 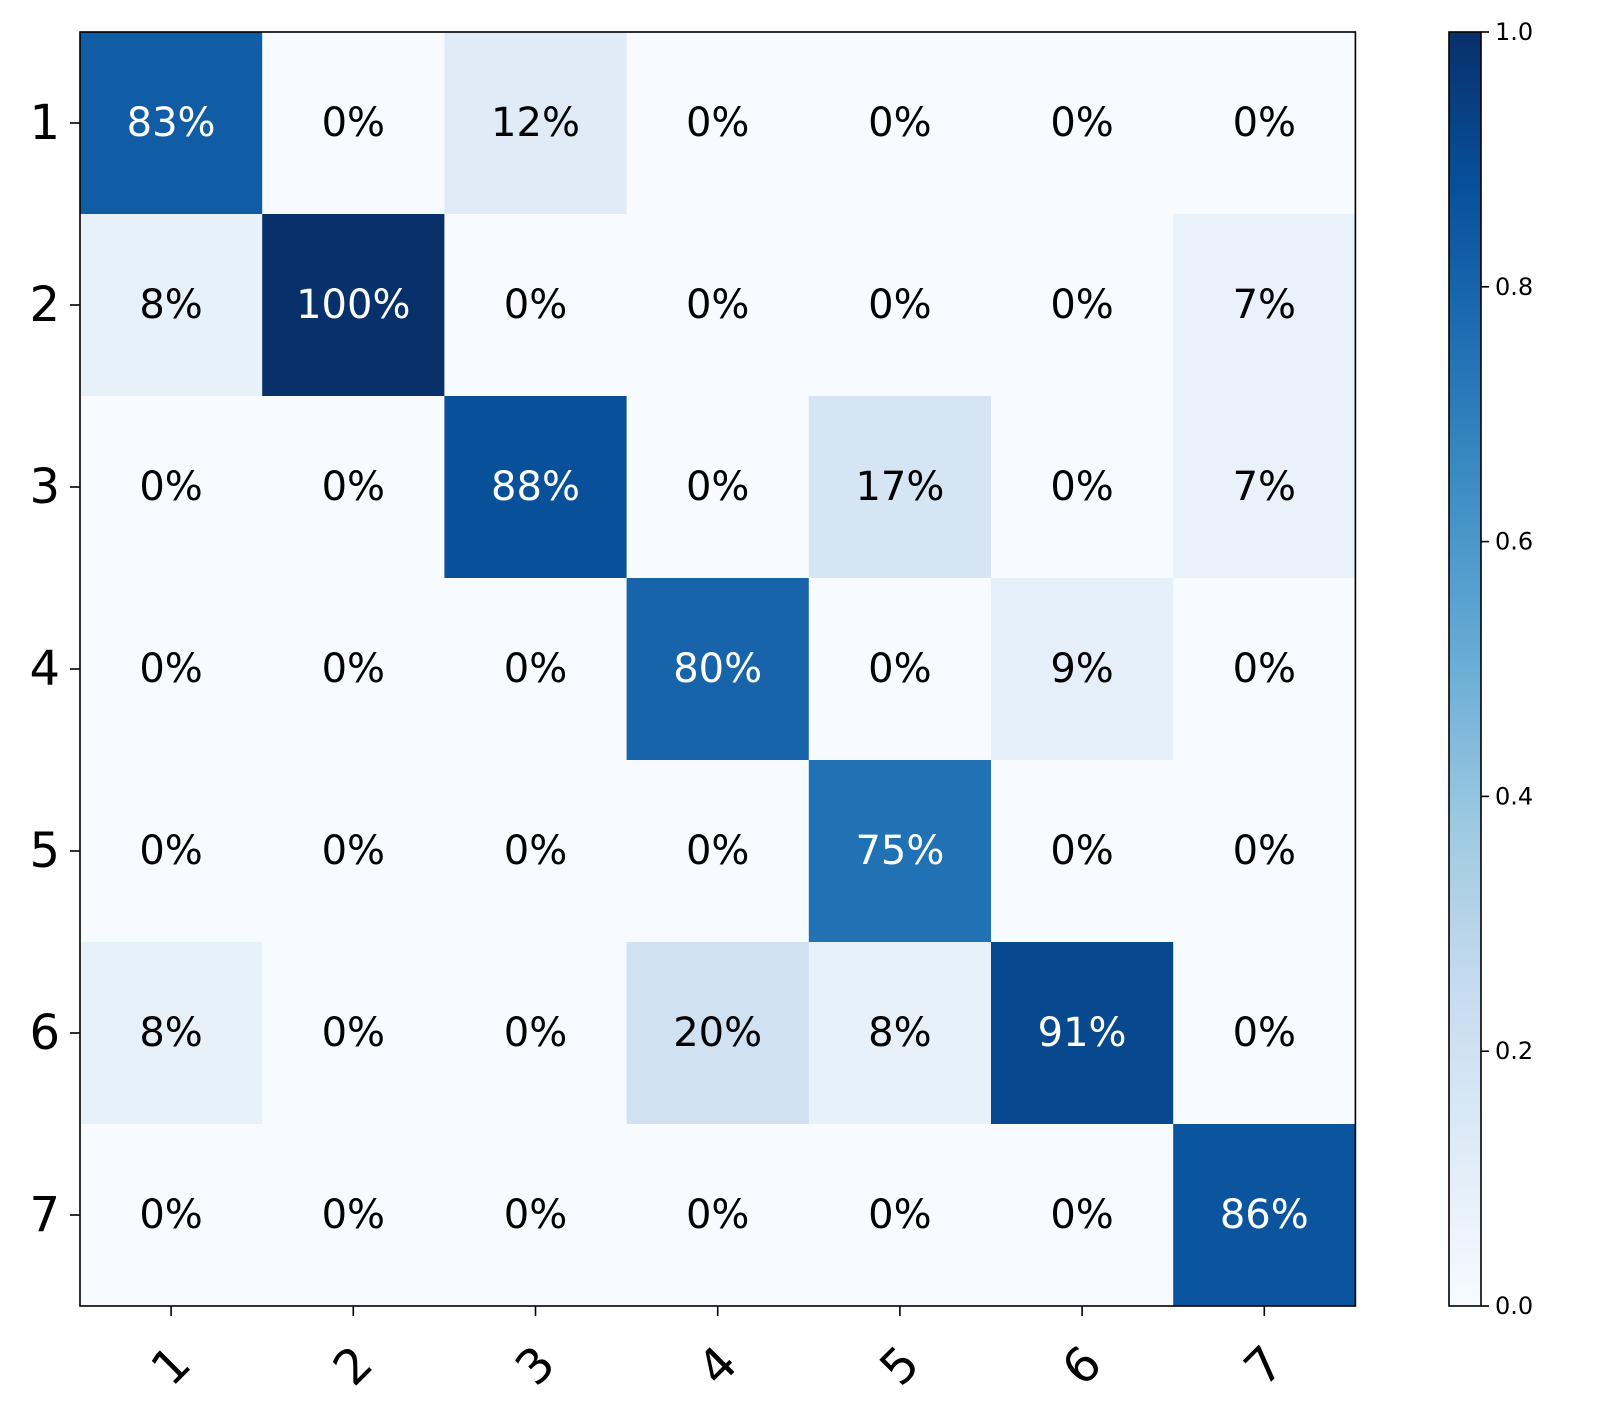 I want to click on heatmap-cell-r1-c5, so click(x=900, y=123).